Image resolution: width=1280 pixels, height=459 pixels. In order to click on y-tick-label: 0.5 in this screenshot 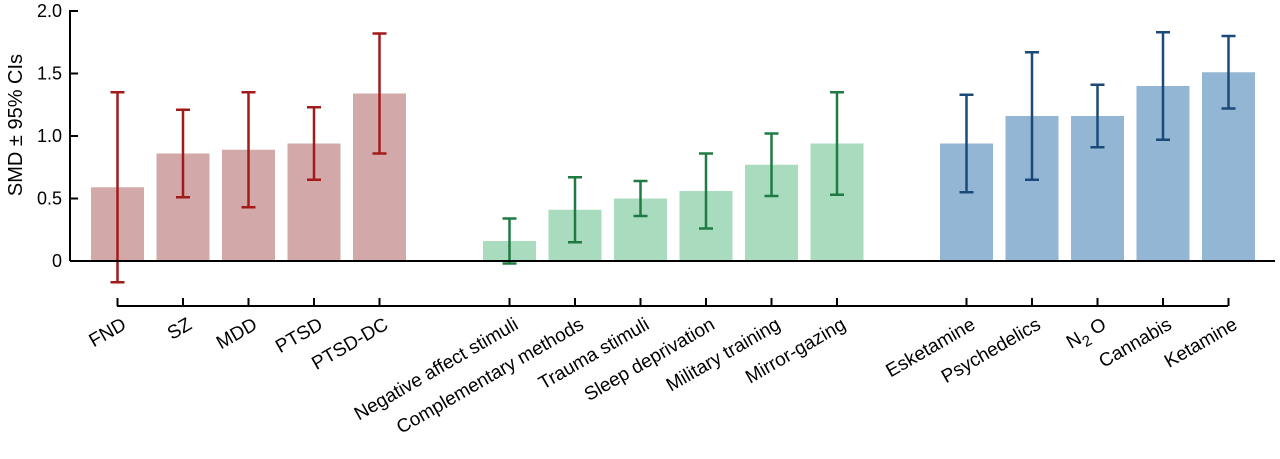, I will do `click(49, 199)`.